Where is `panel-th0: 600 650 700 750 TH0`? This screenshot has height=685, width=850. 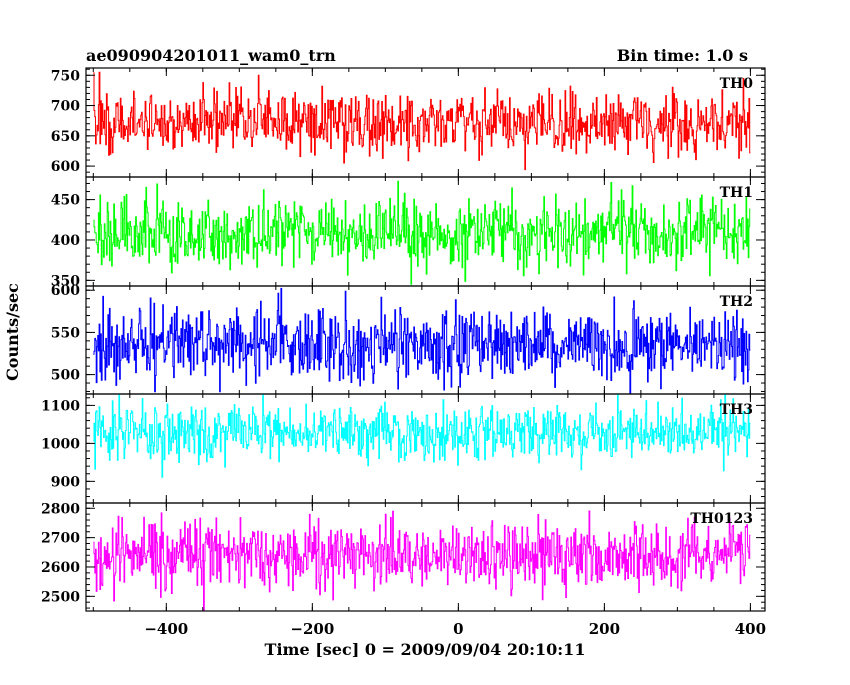 panel-th0: 600 650 700 750 TH0 is located at coordinates (408, 122).